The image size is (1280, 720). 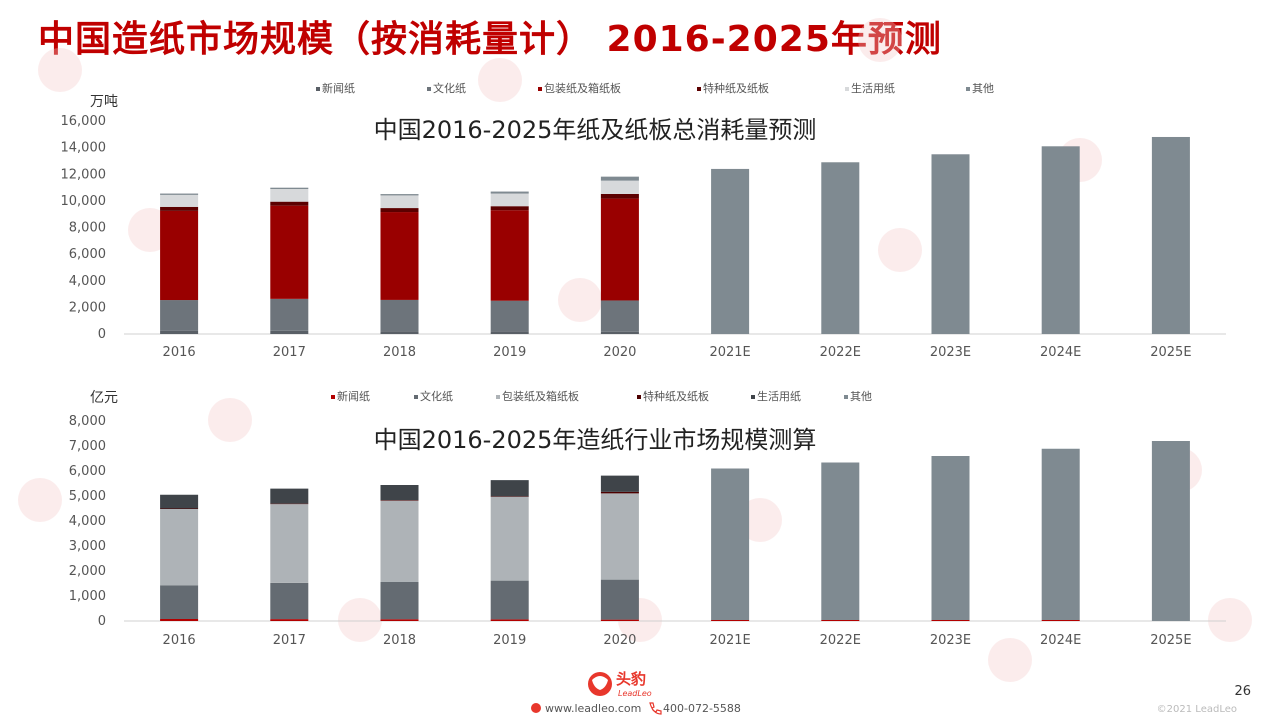 What do you see at coordinates (1242, 691) in the screenshot?
I see `page-number: 26` at bounding box center [1242, 691].